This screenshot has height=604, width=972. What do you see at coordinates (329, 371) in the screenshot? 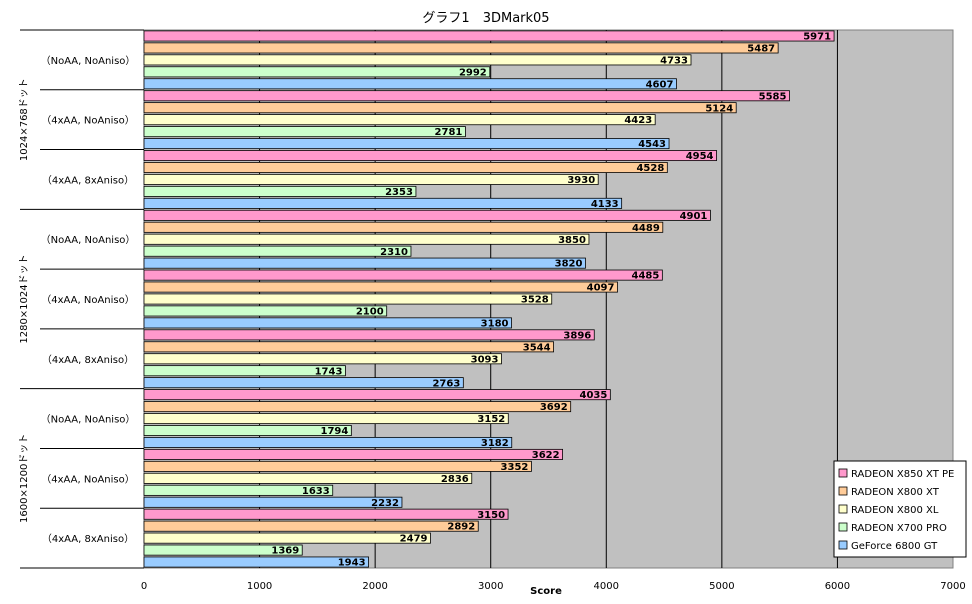
I see `data-label: 1743` at bounding box center [329, 371].